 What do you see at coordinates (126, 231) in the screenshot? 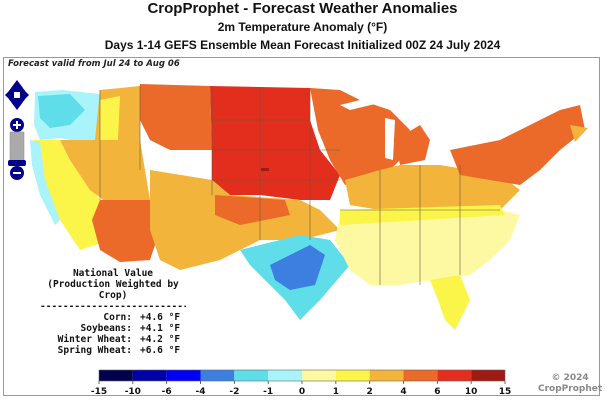
I see `region-southwest` at bounding box center [126, 231].